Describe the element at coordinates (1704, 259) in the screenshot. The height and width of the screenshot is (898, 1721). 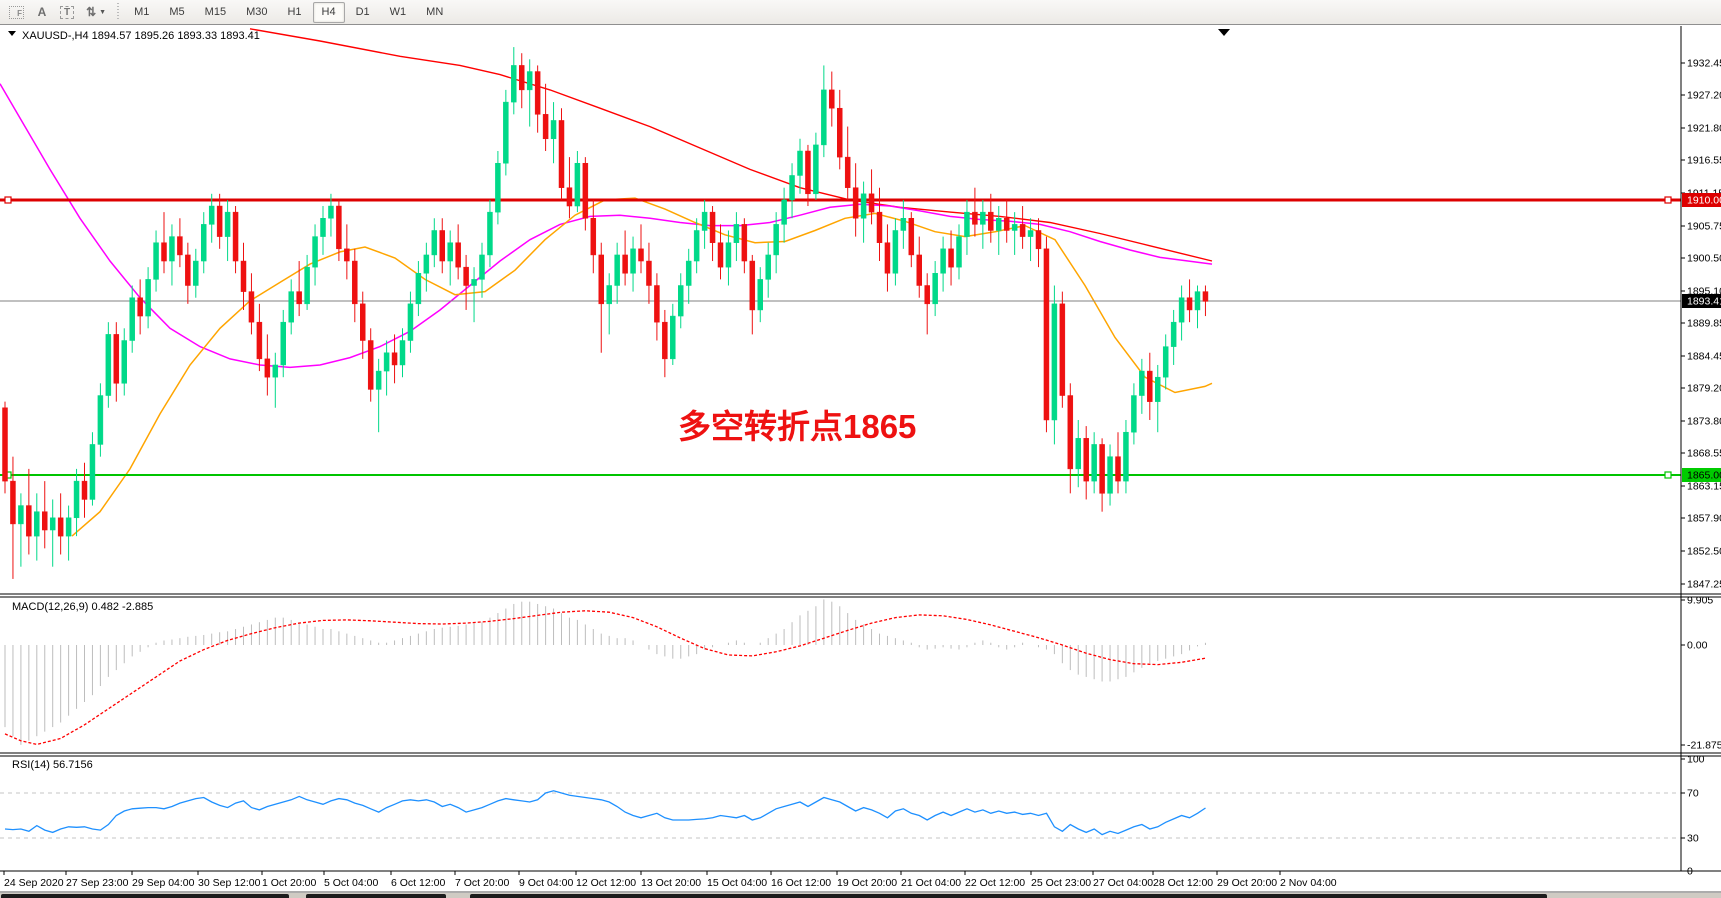
I see `svg-text: 1900.50` at that location.